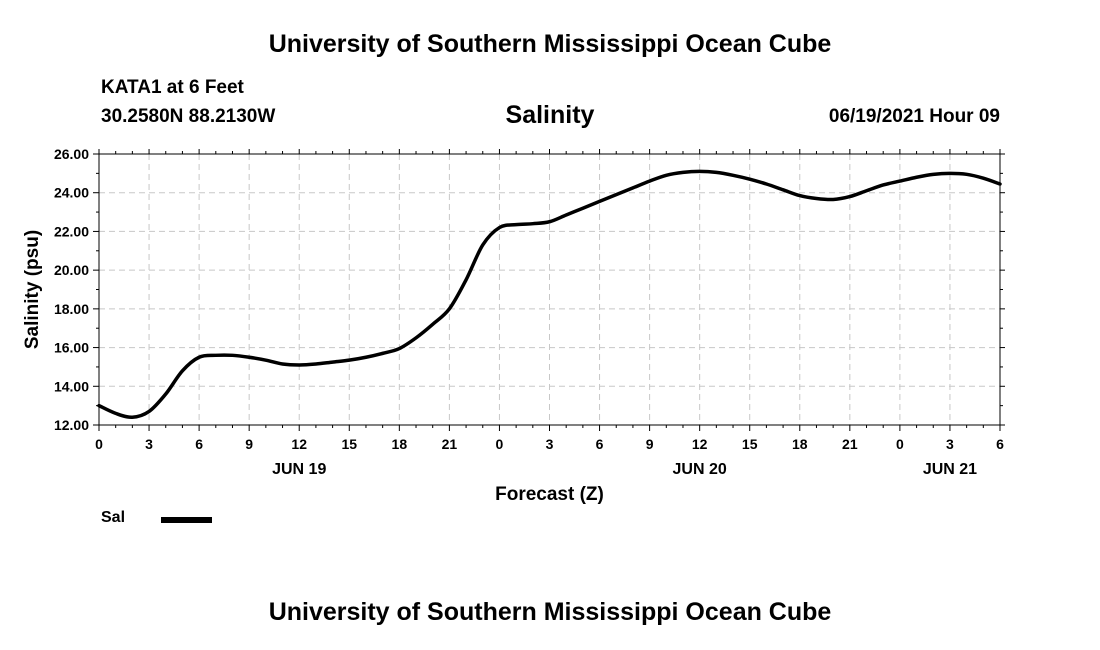 The image size is (1100, 650). What do you see at coordinates (71, 231) in the screenshot?
I see `y-tick-label: 22.00` at bounding box center [71, 231].